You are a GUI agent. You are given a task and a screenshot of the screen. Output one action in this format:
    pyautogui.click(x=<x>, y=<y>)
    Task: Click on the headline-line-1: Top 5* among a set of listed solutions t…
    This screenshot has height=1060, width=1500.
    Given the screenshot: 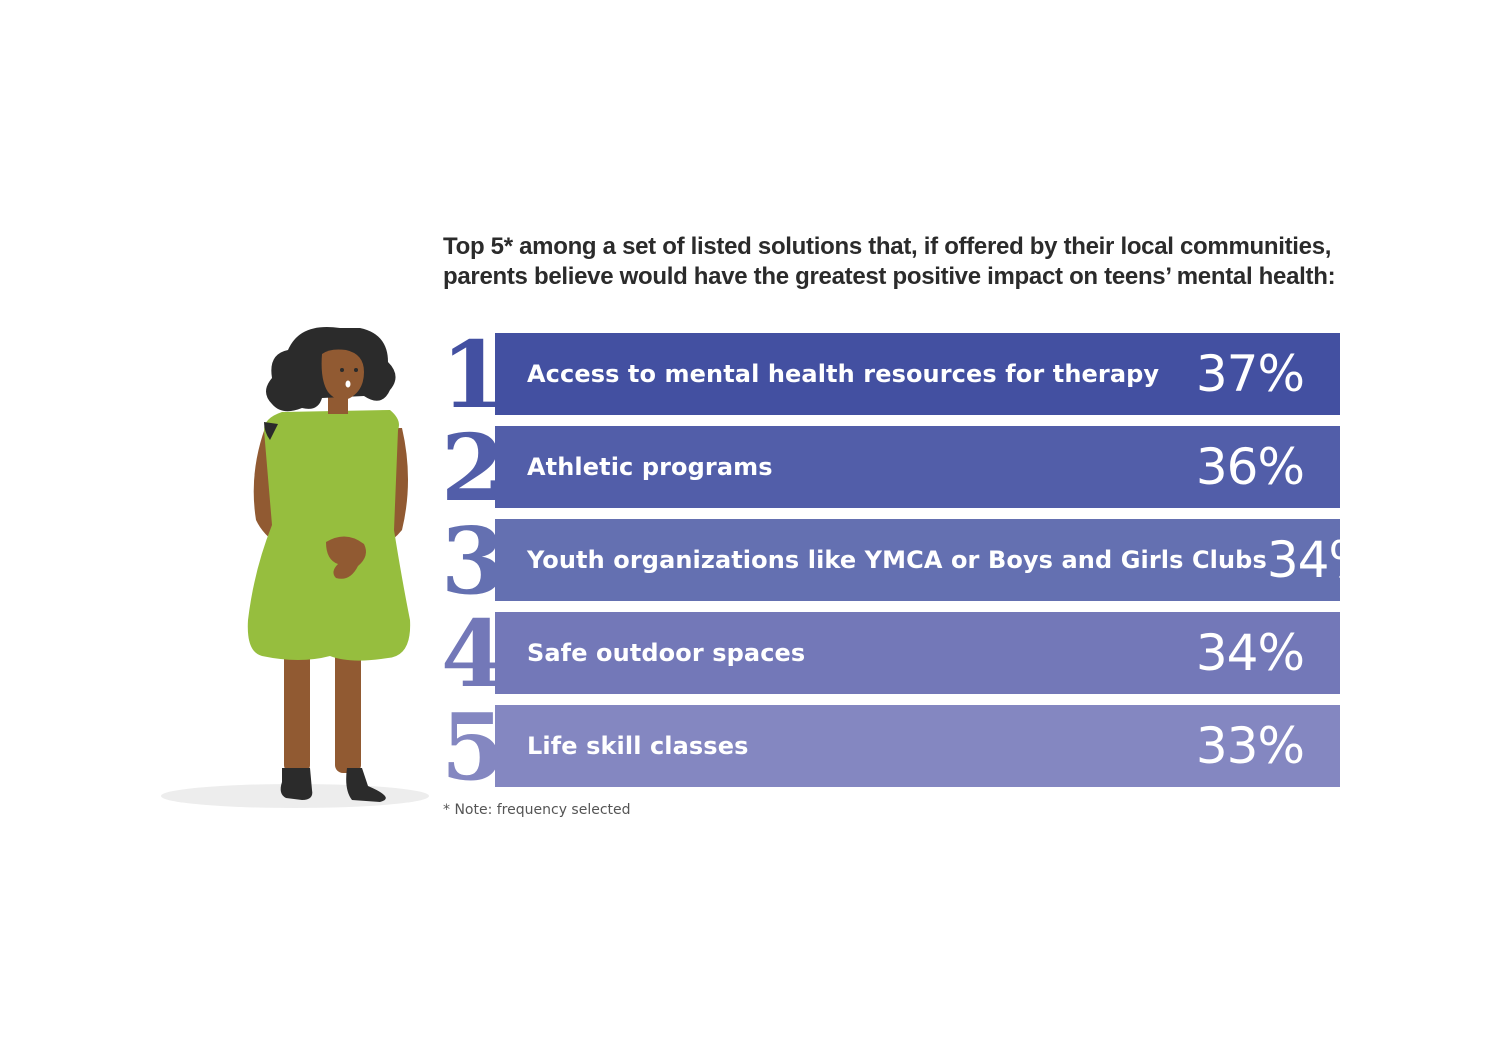 What is the action you would take?
    pyautogui.click(x=887, y=246)
    